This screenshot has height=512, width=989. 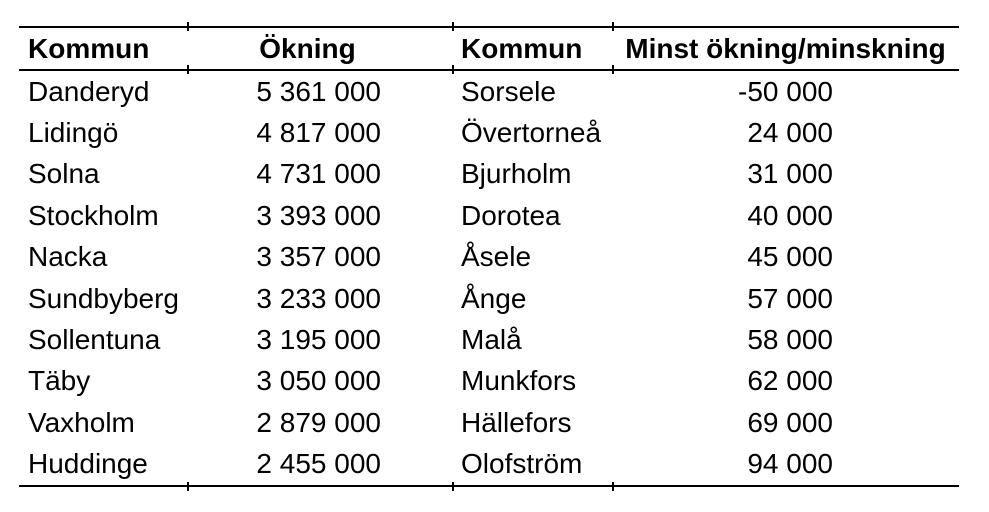 I want to click on table-row: Nacka 3 357 000 Åsele 45 000, so click(x=489, y=257).